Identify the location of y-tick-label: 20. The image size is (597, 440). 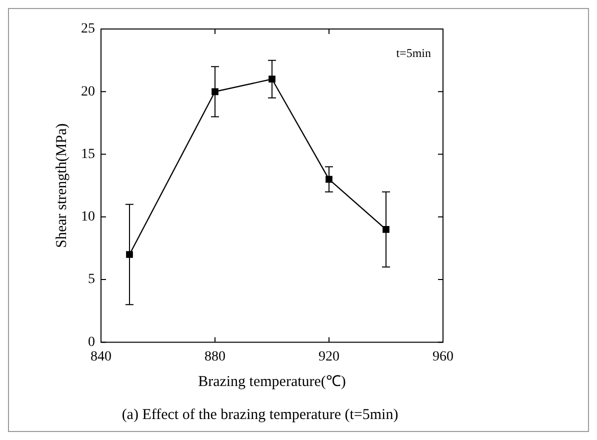
(88, 92).